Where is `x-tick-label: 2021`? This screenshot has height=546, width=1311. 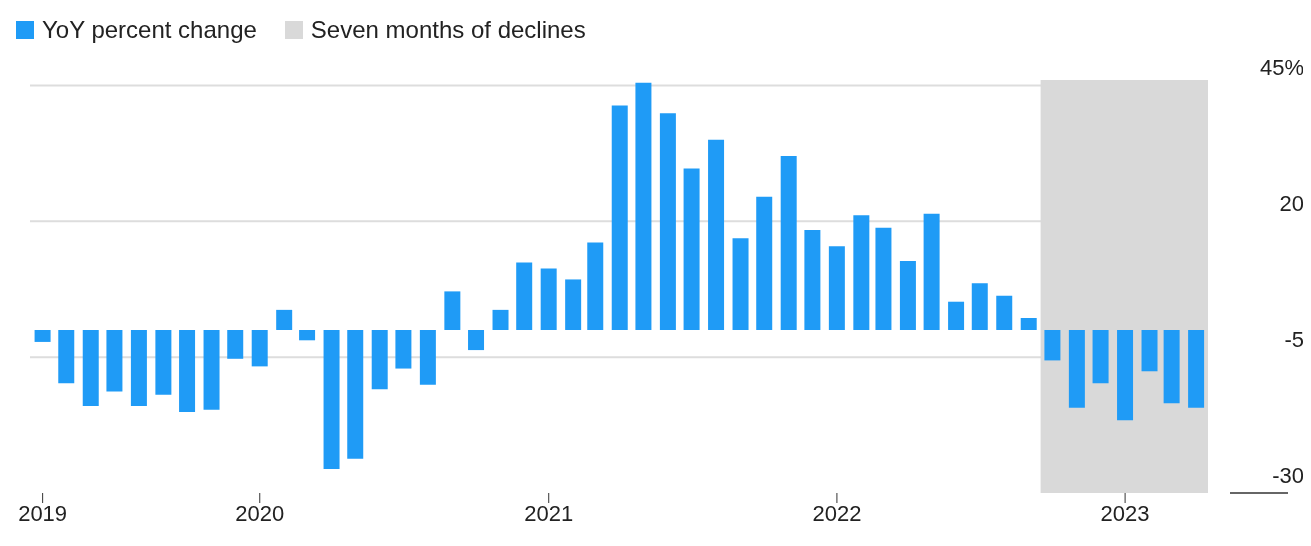 x-tick-label: 2021 is located at coordinates (549, 513).